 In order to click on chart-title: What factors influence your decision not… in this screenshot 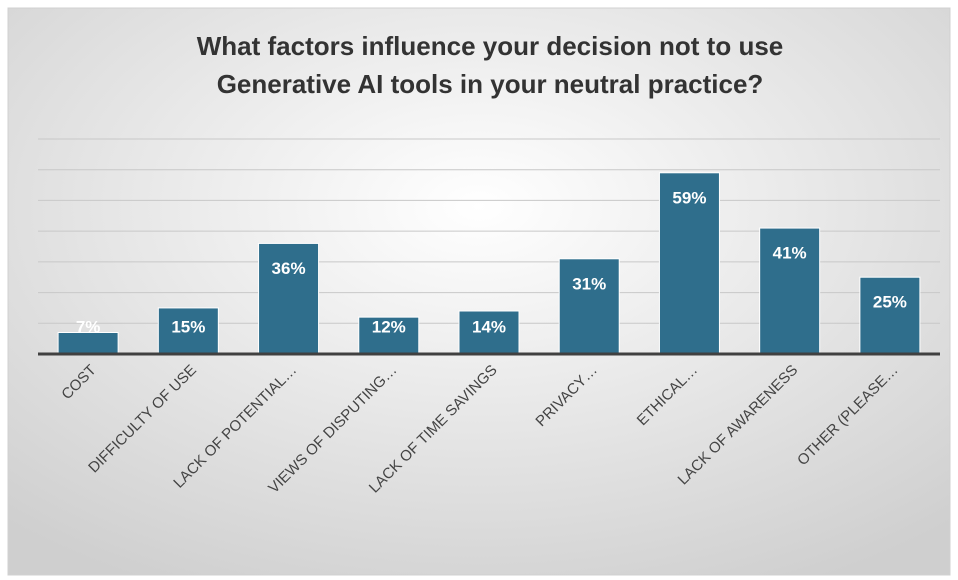, I will do `click(490, 46)`.